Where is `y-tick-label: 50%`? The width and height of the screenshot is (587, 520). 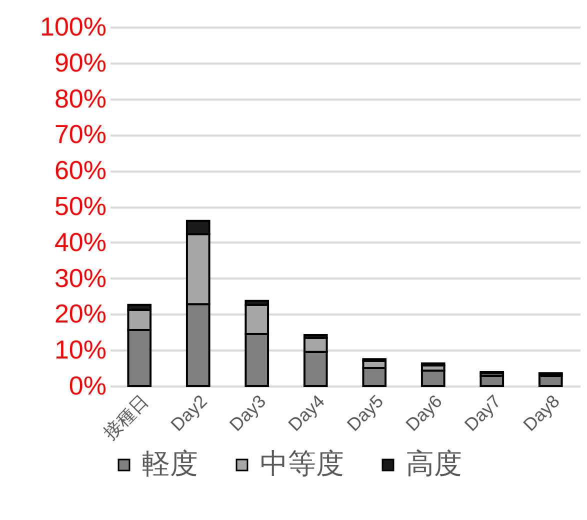 y-tick-label: 50% is located at coordinates (80, 206).